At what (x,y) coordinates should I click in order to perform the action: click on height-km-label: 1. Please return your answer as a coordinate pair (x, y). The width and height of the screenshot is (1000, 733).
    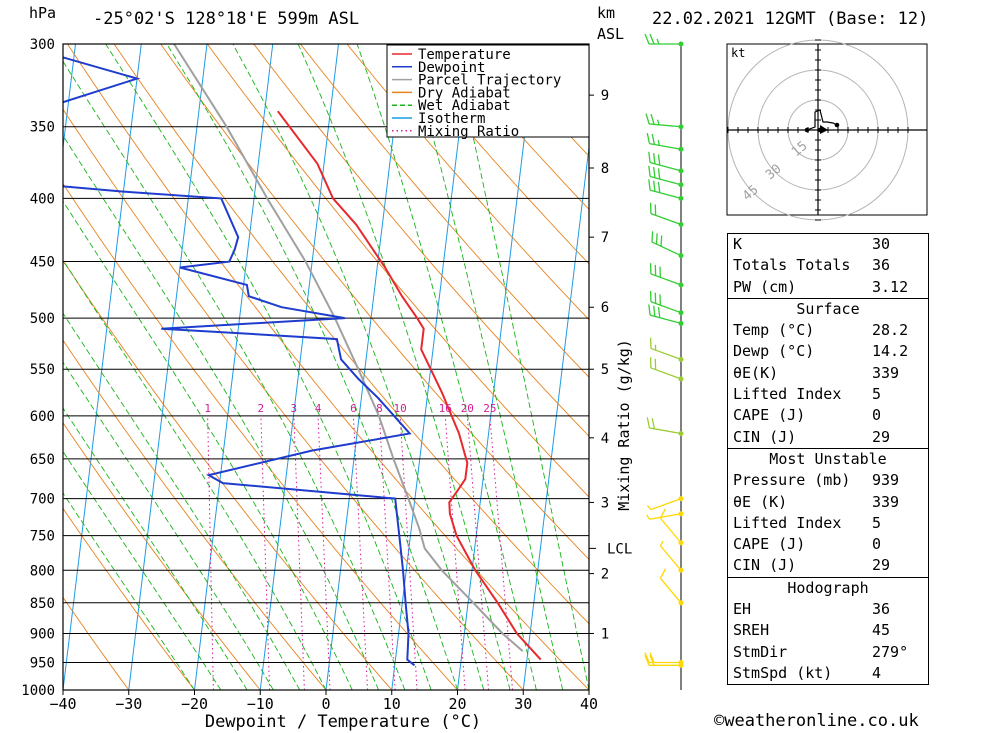
    Looking at the image, I should click on (605, 634).